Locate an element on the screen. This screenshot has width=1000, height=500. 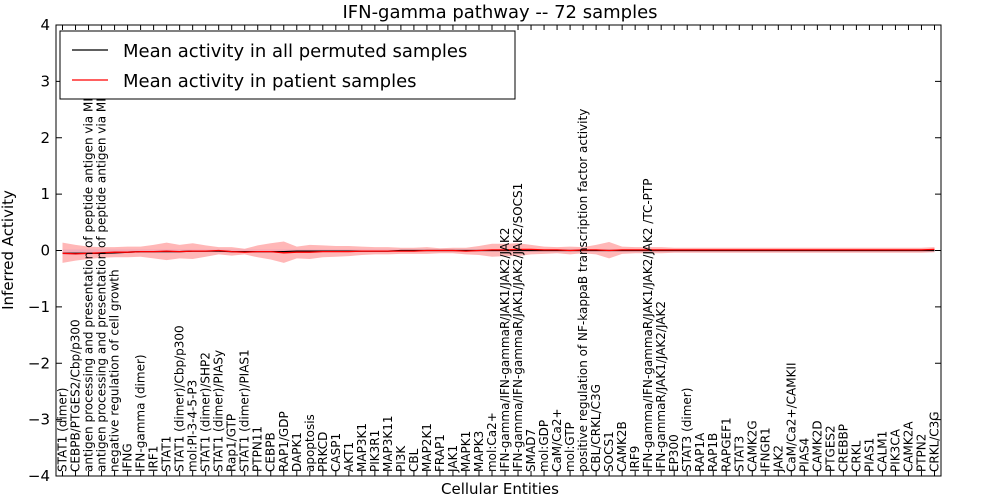
x-tick-label: PTPN2 is located at coordinates (922, 453).